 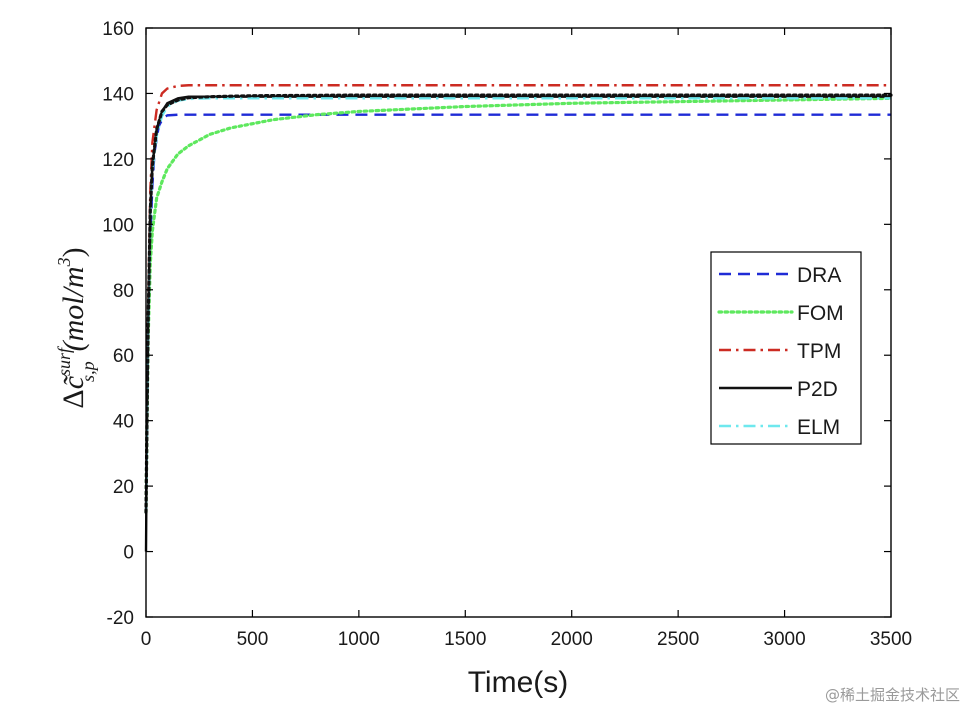 I want to click on x-tick-label: 3000, so click(x=784, y=639).